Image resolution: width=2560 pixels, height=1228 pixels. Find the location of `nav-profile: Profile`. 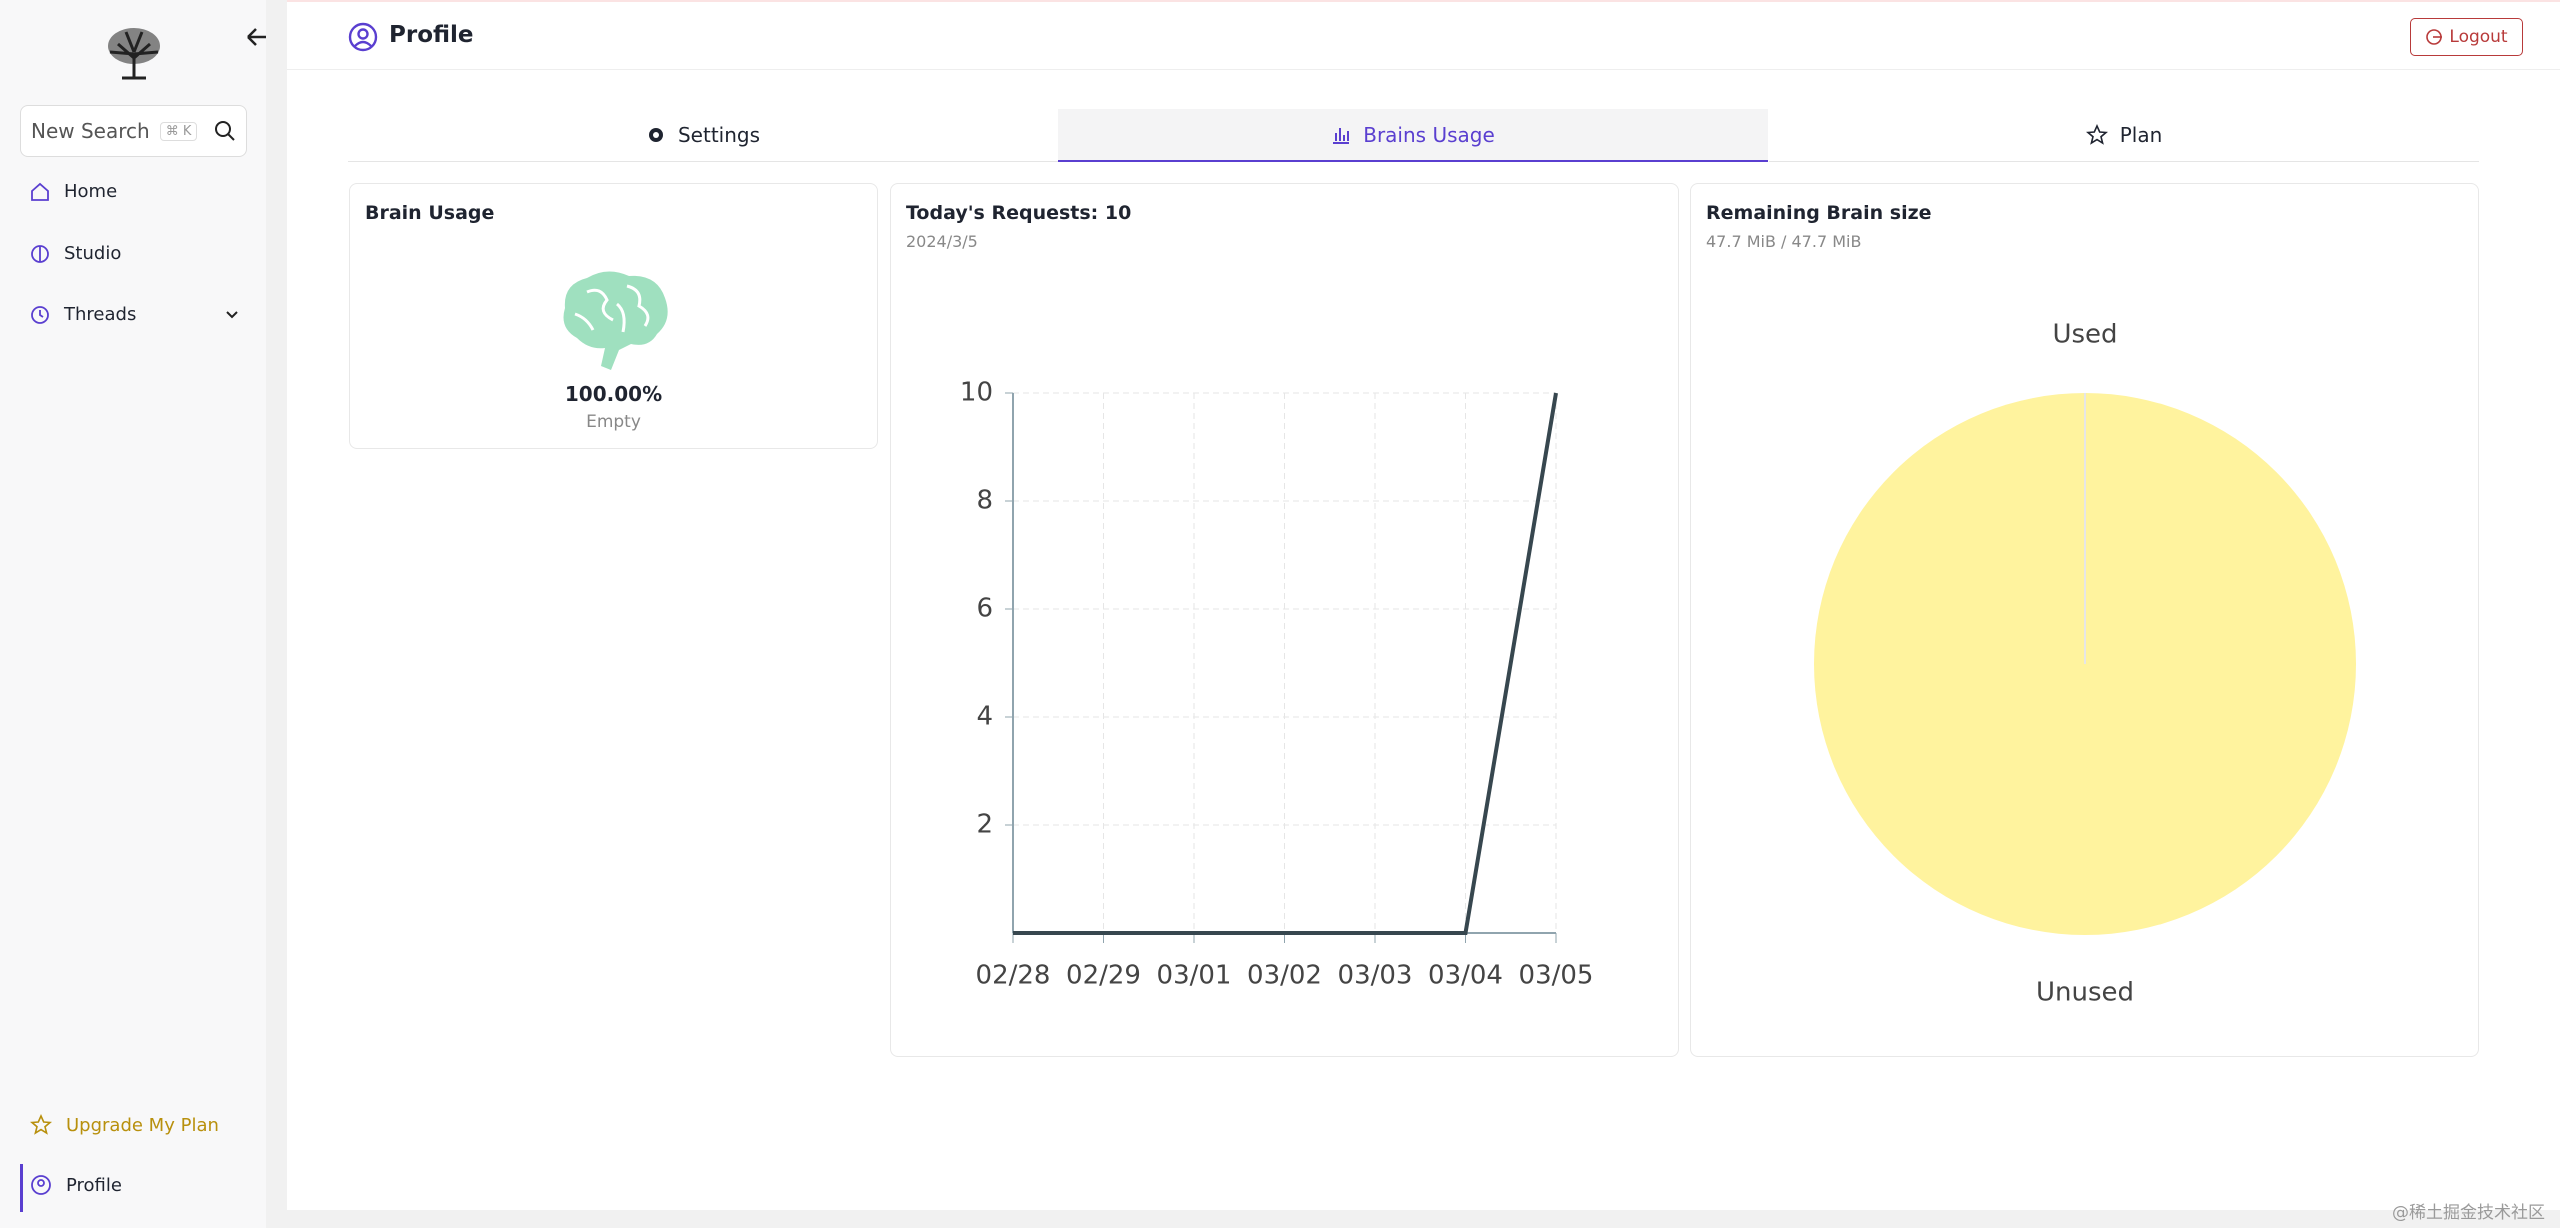

nav-profile: Profile is located at coordinates (76, 1185).